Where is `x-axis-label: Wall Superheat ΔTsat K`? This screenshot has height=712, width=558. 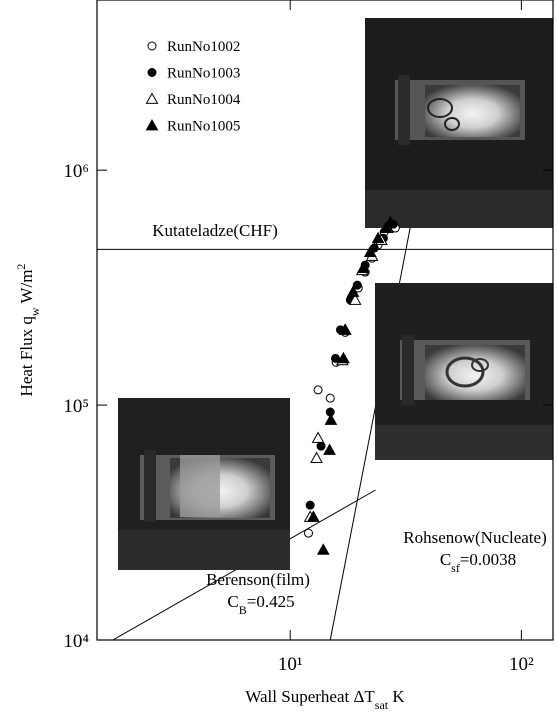 x-axis-label: Wall Superheat ΔTsat K is located at coordinates (325, 699).